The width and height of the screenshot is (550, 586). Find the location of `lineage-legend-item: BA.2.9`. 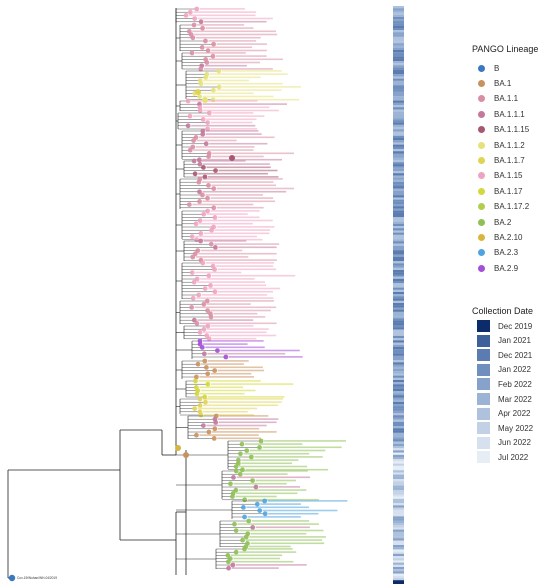

lineage-legend-item: BA.2.9 is located at coordinates (498, 268).